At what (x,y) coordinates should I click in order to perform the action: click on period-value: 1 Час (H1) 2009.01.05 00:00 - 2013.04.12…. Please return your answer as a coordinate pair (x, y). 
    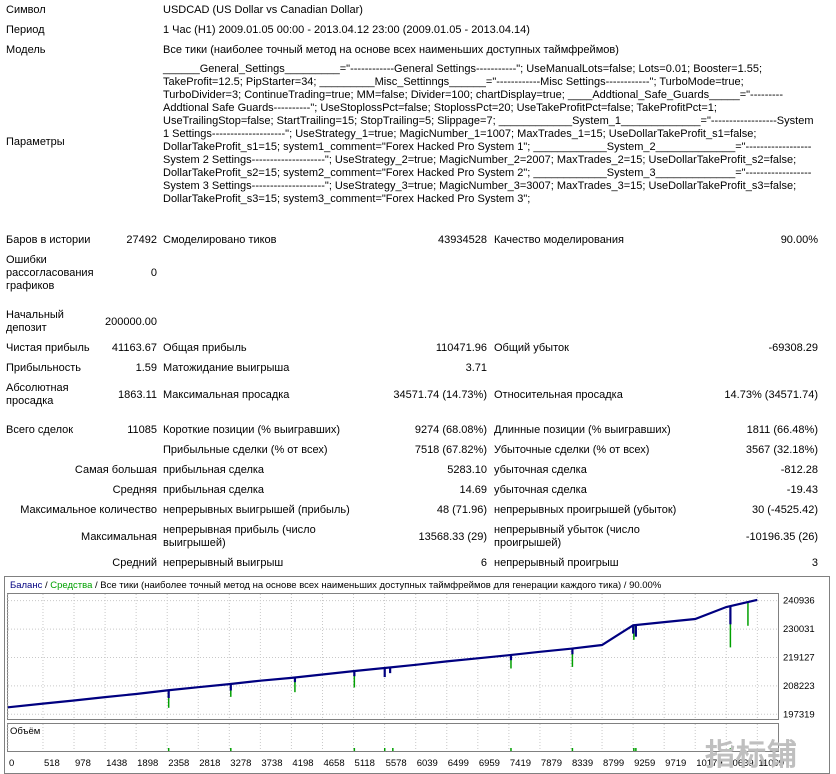
    Looking at the image, I should click on (346, 30).